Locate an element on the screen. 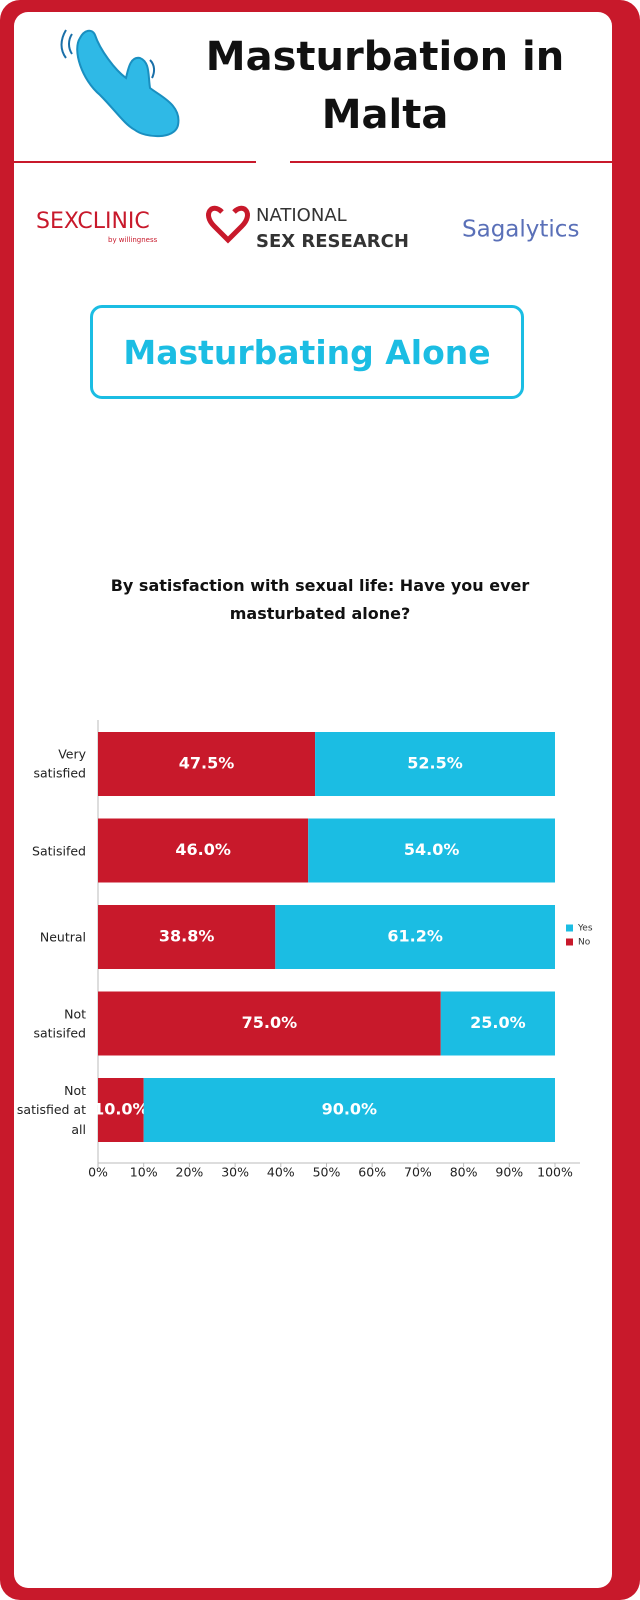  data-label: 25.0% is located at coordinates (498, 1022).